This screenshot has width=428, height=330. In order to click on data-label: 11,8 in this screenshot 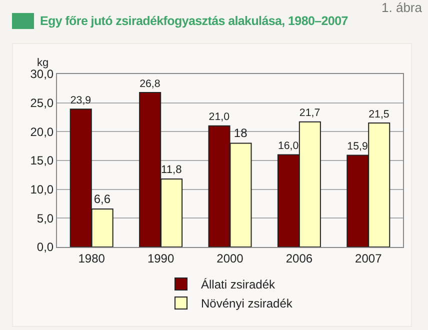, I will do `click(171, 170)`.